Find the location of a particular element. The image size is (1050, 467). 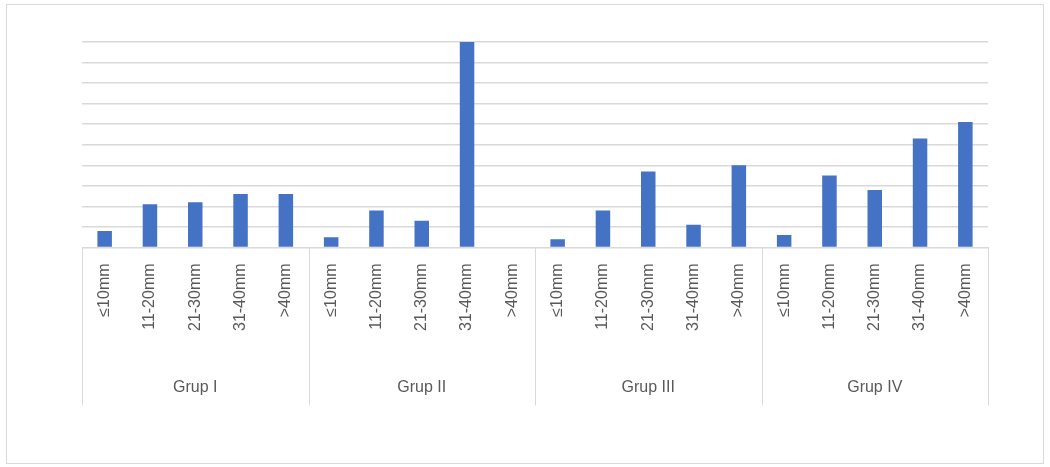

text: Grup III is located at coordinates (648, 386).